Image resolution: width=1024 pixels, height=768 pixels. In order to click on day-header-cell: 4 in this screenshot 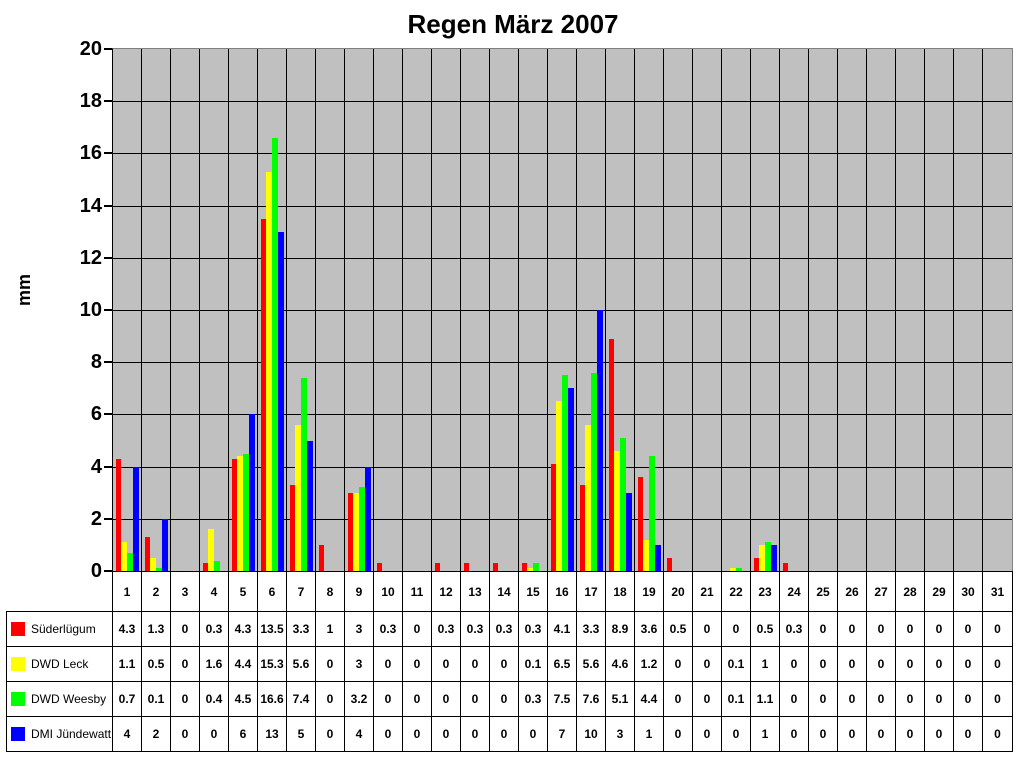, I will do `click(214, 591)`.